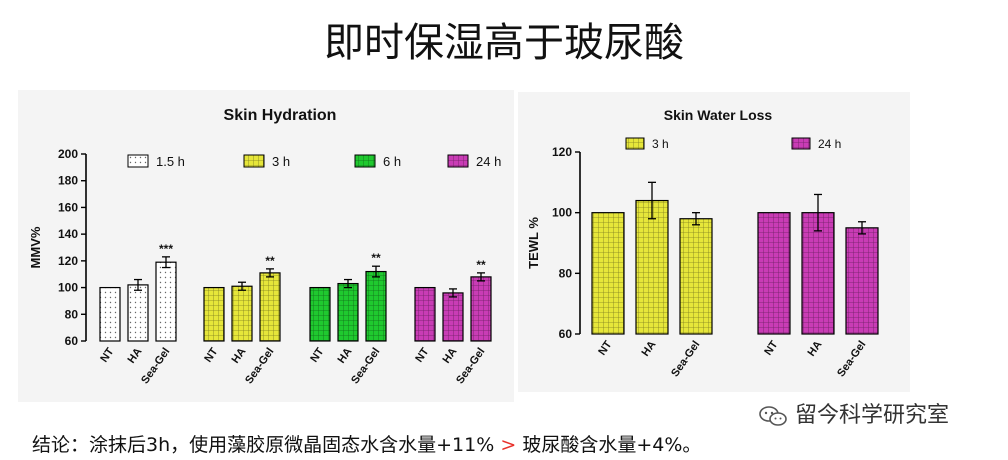 Image resolution: width=1008 pixels, height=460 pixels. Describe the element at coordinates (508, 445) in the screenshot. I see `conclusion-operator: >` at that location.